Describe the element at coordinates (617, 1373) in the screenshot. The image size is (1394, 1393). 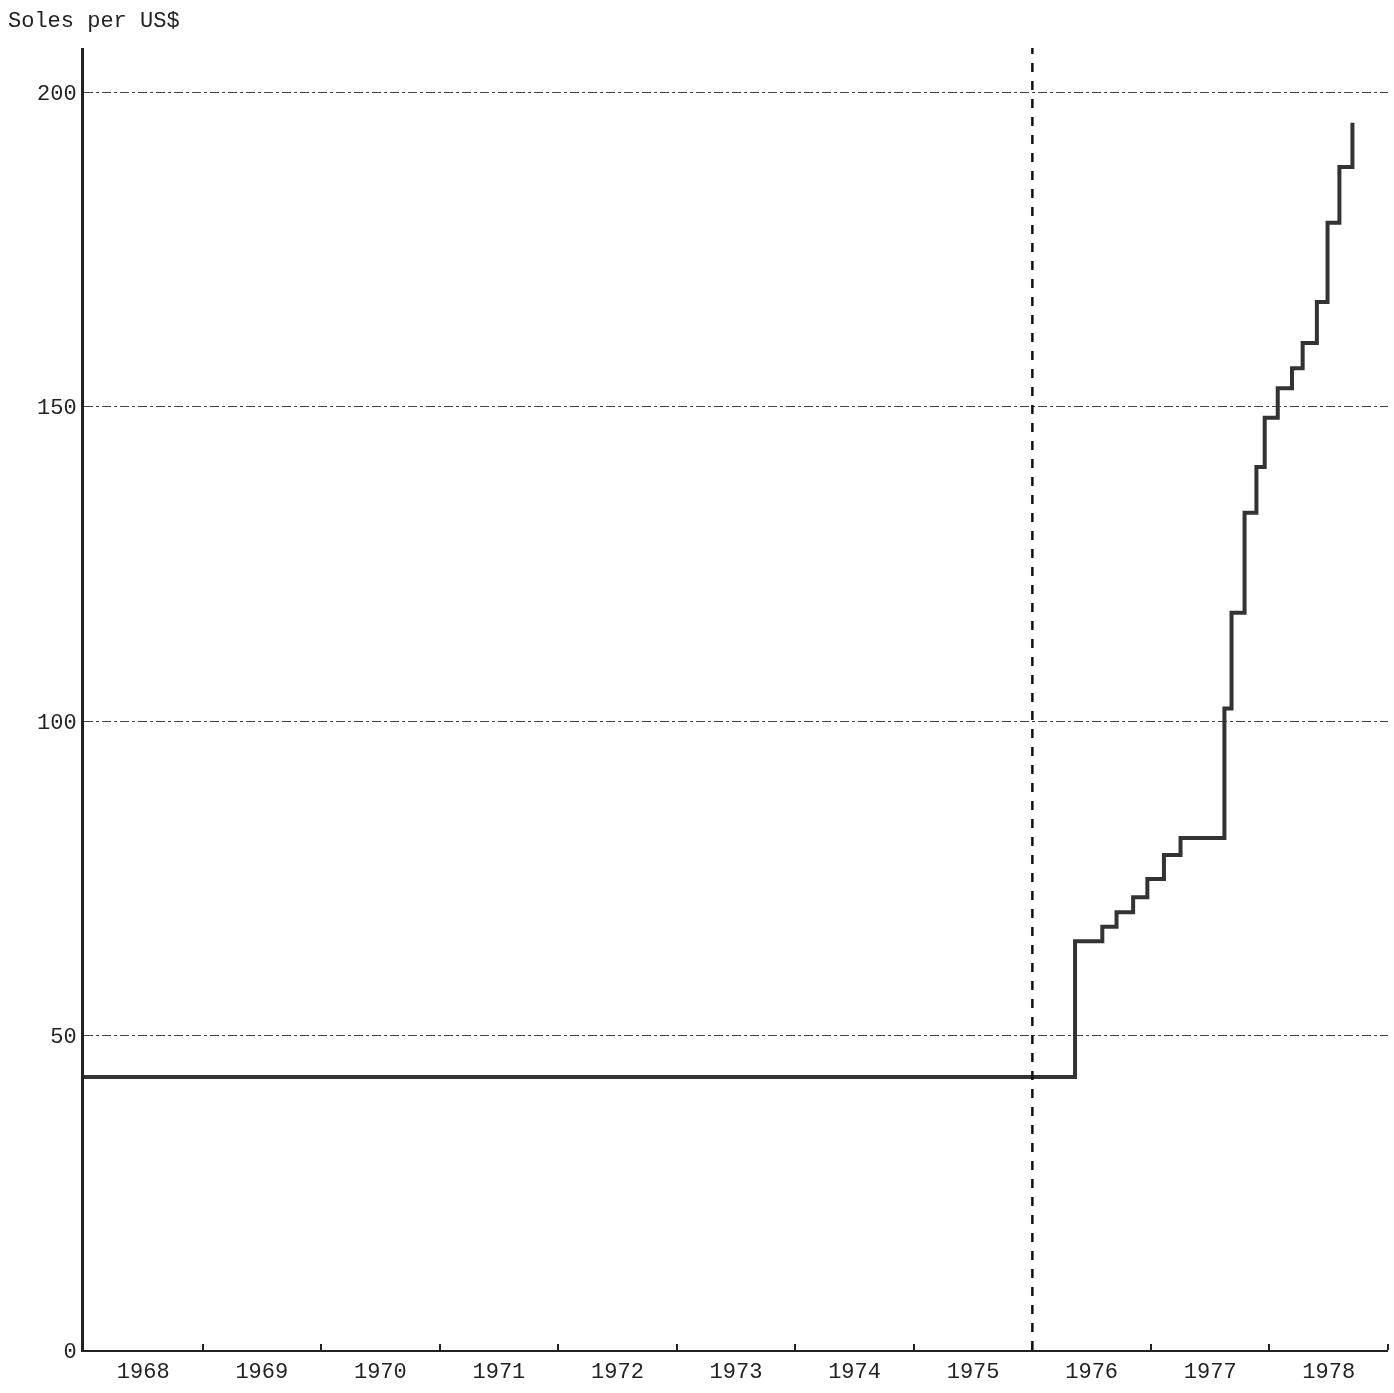
I see `x-tick-label: 1972` at that location.